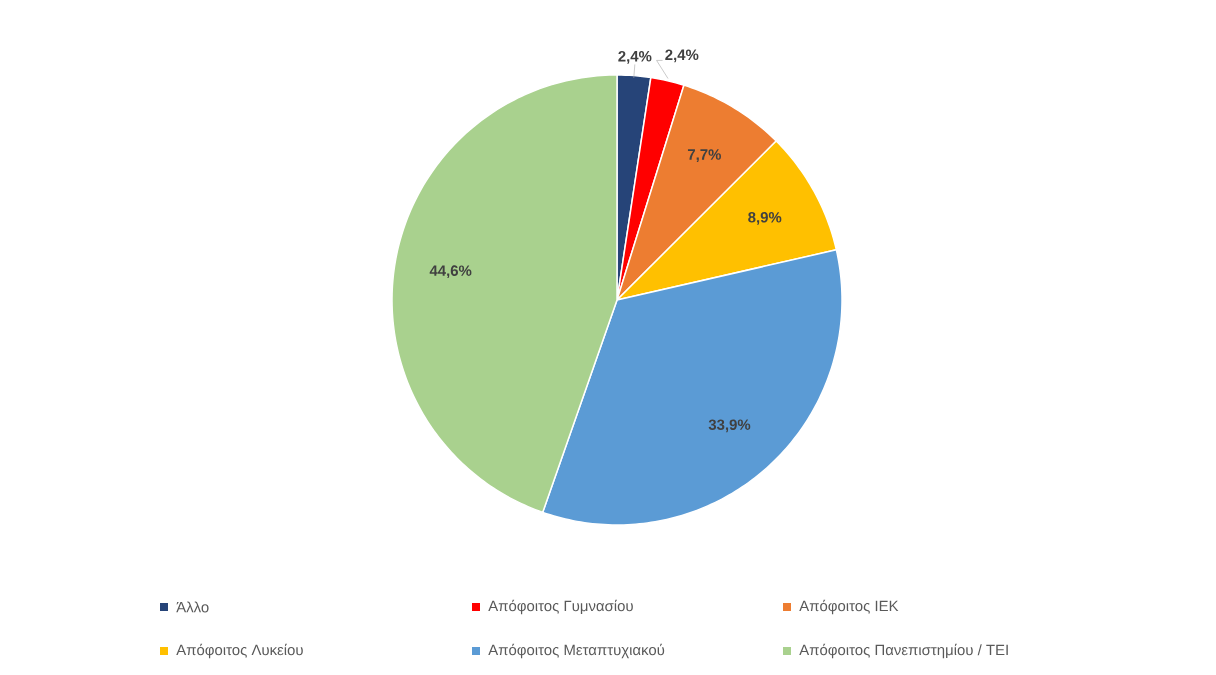 The width and height of the screenshot is (1216, 675). Describe the element at coordinates (192, 607) in the screenshot. I see `legend-label: Άλλο` at that location.